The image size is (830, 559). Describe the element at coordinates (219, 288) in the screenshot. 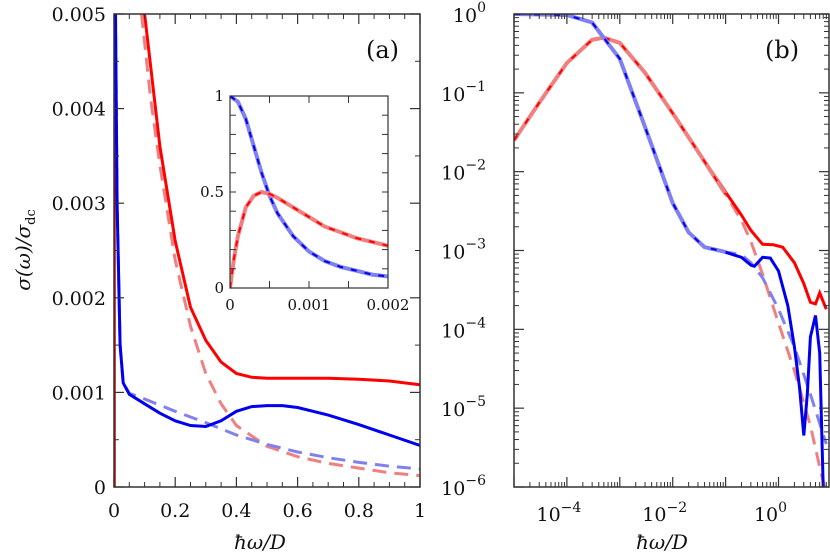

I see `inset-y-tick-label: 0` at that location.